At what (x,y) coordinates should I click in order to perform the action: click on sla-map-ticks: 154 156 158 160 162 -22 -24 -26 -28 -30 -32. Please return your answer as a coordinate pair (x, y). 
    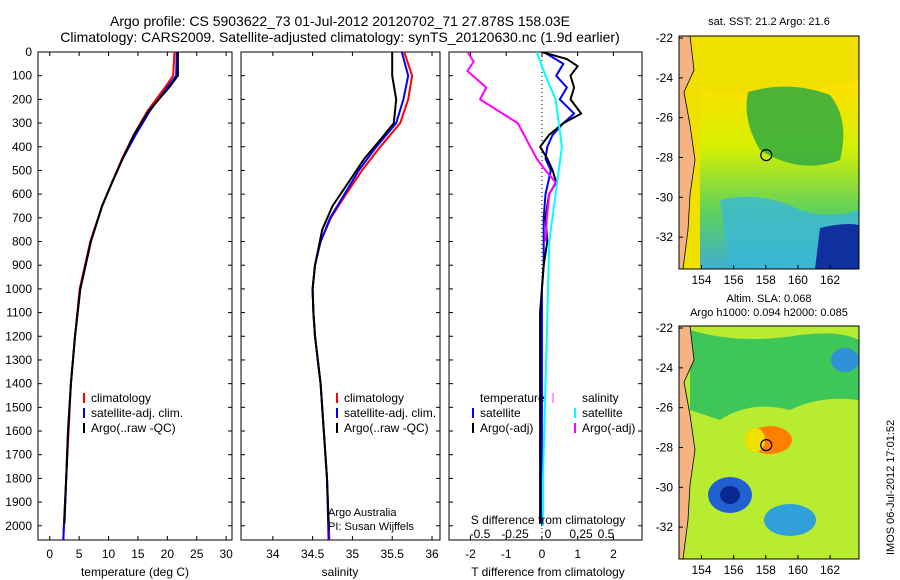
    Looking at the image, I should click on (748, 449).